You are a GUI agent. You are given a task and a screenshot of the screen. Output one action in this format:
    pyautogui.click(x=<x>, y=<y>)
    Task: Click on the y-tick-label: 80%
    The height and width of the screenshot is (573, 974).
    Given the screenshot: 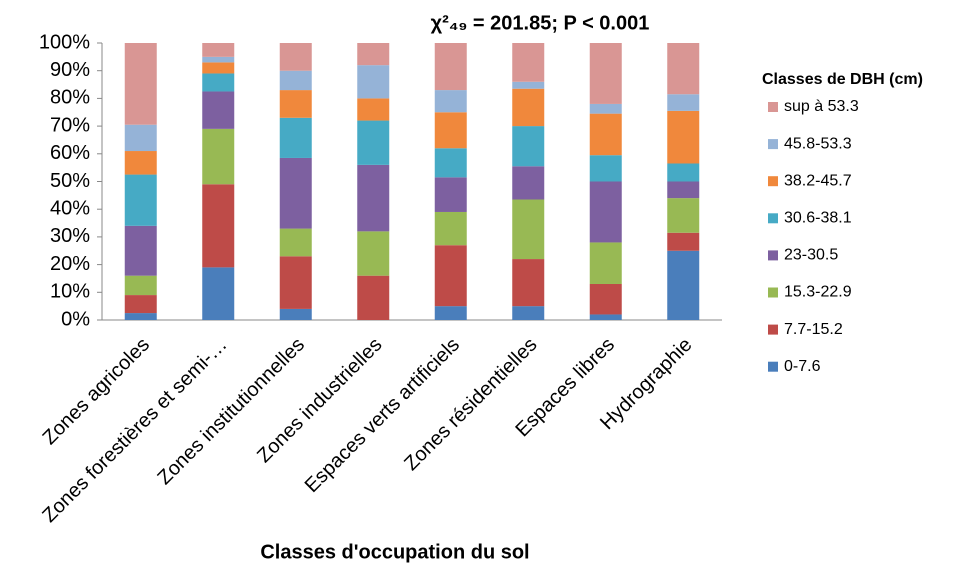 What is the action you would take?
    pyautogui.click(x=70, y=98)
    